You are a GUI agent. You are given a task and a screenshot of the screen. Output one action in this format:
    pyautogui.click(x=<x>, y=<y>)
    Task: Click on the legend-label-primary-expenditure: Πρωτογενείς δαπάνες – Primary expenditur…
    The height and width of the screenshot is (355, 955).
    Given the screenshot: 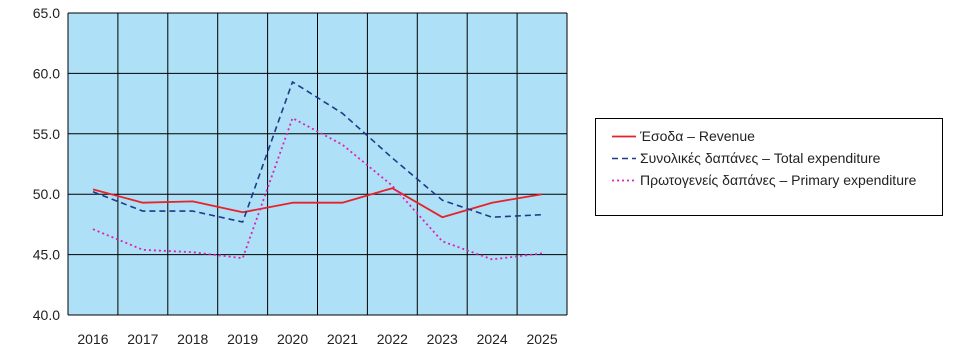 What is the action you would take?
    pyautogui.click(x=778, y=180)
    